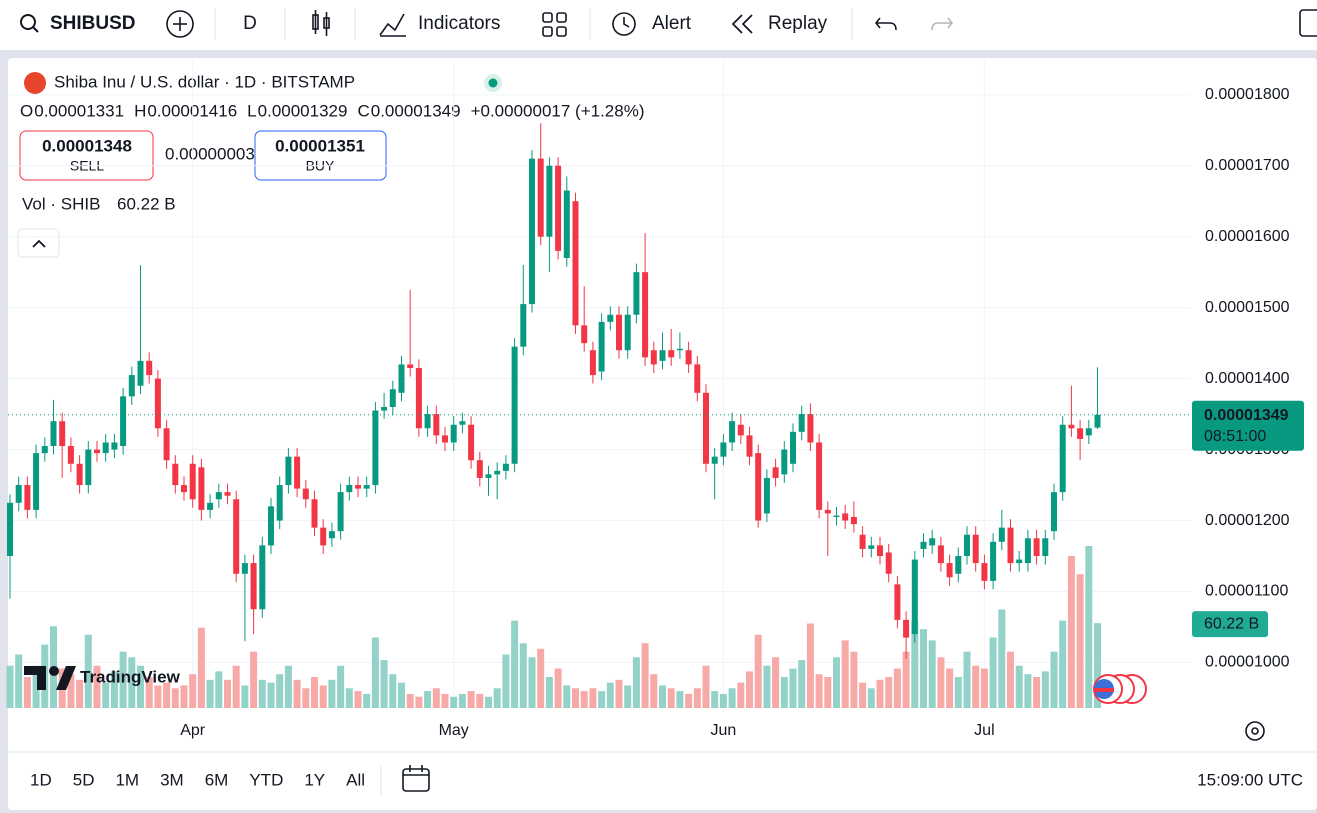 This screenshot has height=813, width=1317. I want to click on events-icon, so click(1120, 689).